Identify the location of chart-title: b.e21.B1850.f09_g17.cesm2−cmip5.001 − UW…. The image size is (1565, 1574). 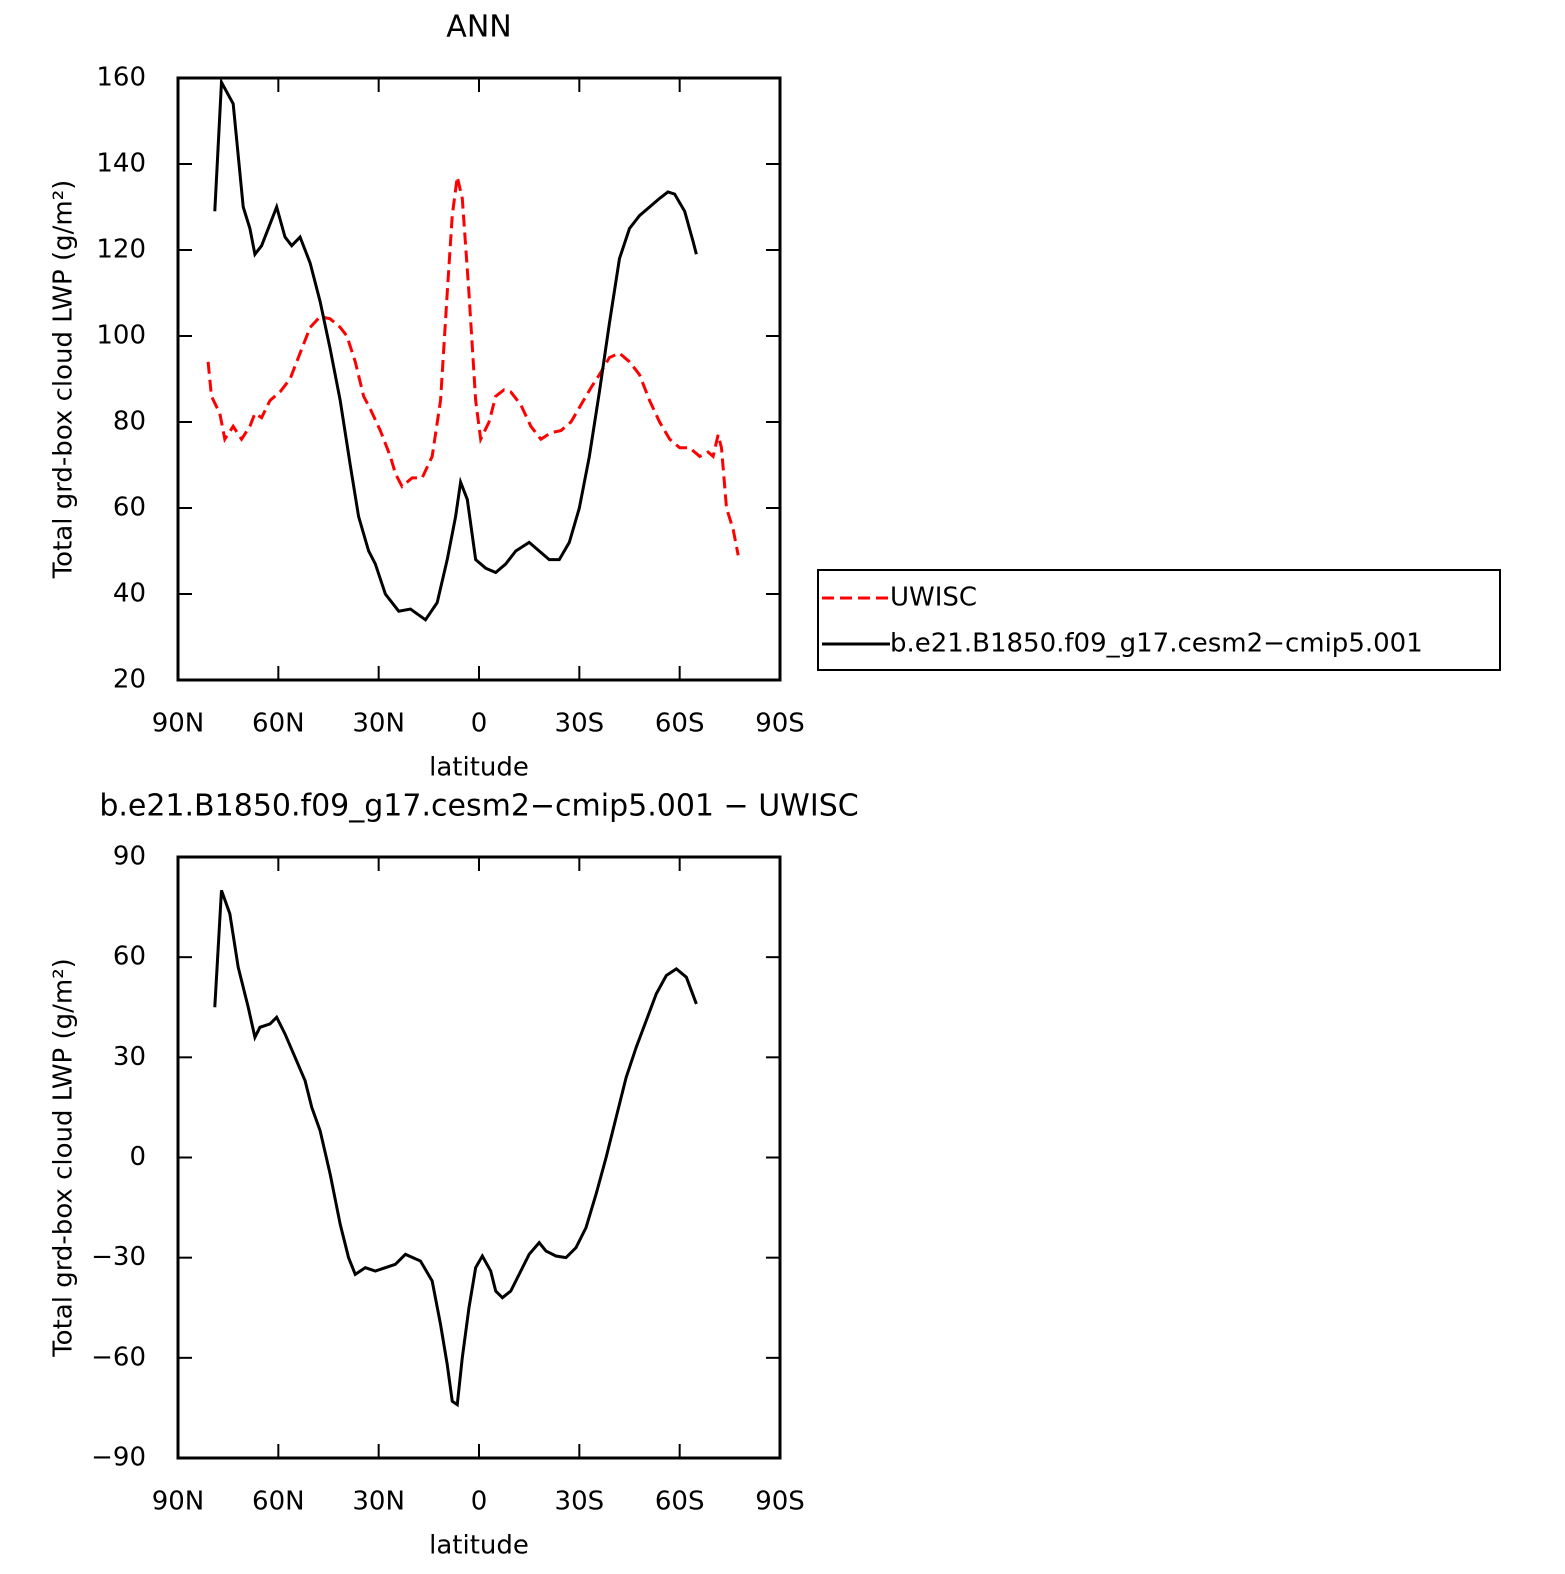
(478, 806).